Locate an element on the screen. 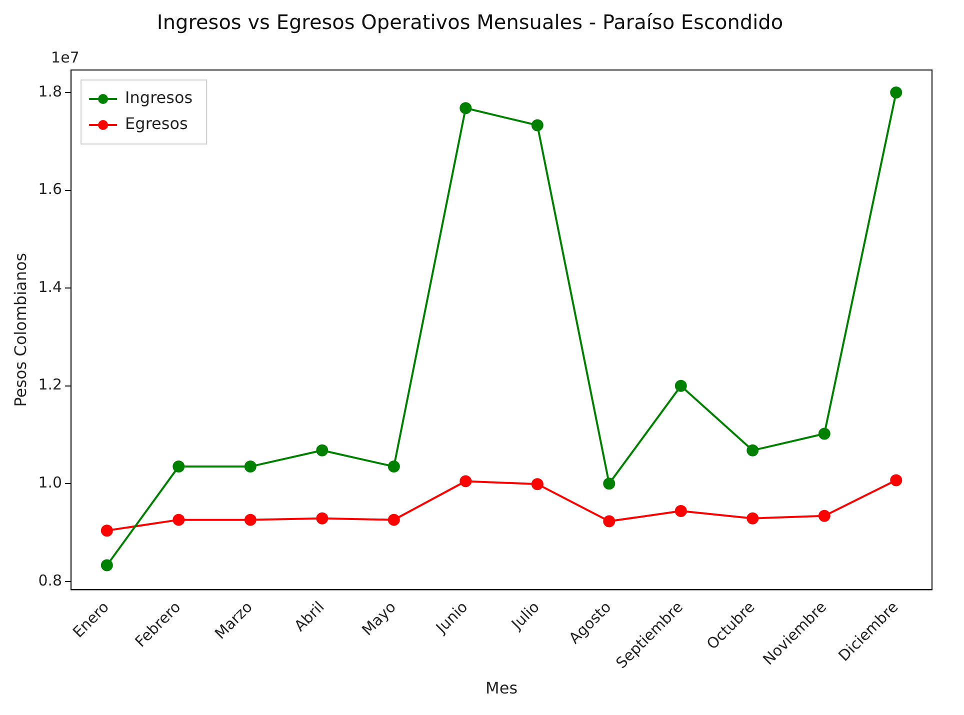  y-tick-label: 1.0 is located at coordinates (50, 483).